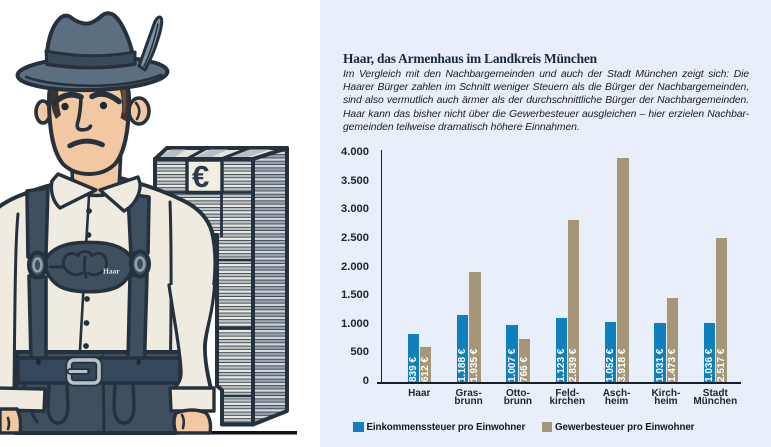  I want to click on svg-text: Haar, so click(111, 271).